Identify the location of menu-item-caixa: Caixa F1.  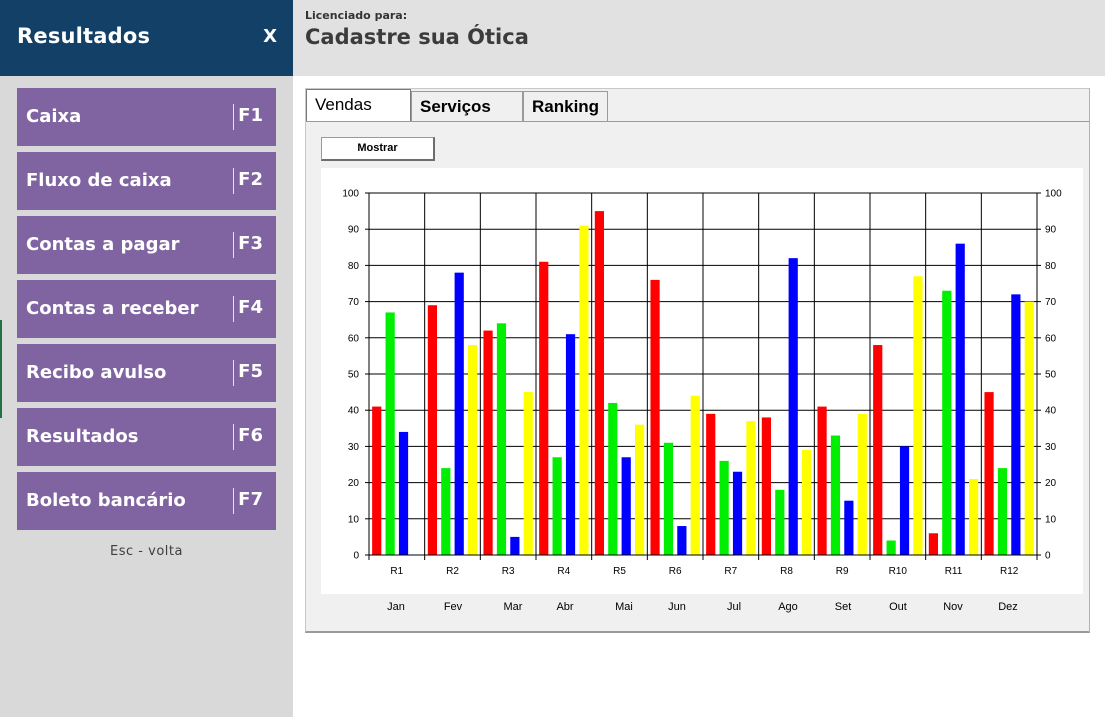
(146, 117).